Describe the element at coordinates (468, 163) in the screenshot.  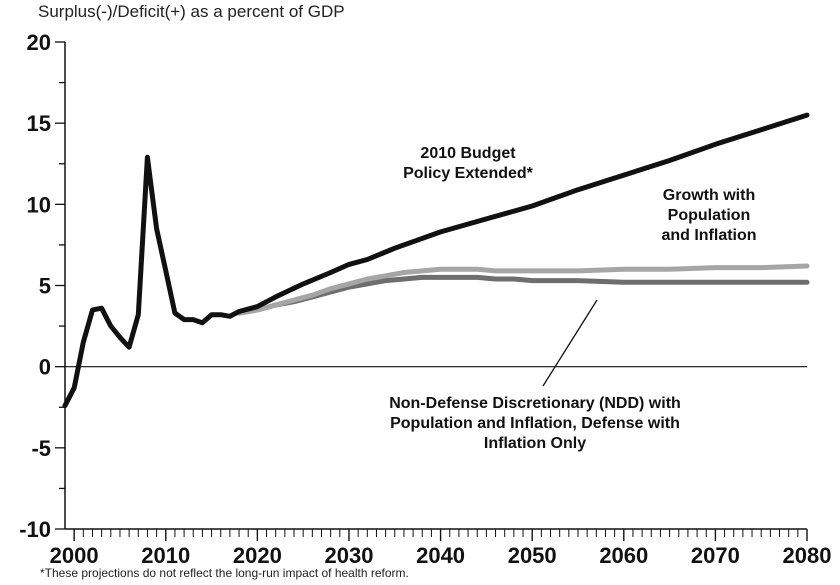
I see `annotation-policy-extended: 2010 Budget Policy Extended*` at that location.